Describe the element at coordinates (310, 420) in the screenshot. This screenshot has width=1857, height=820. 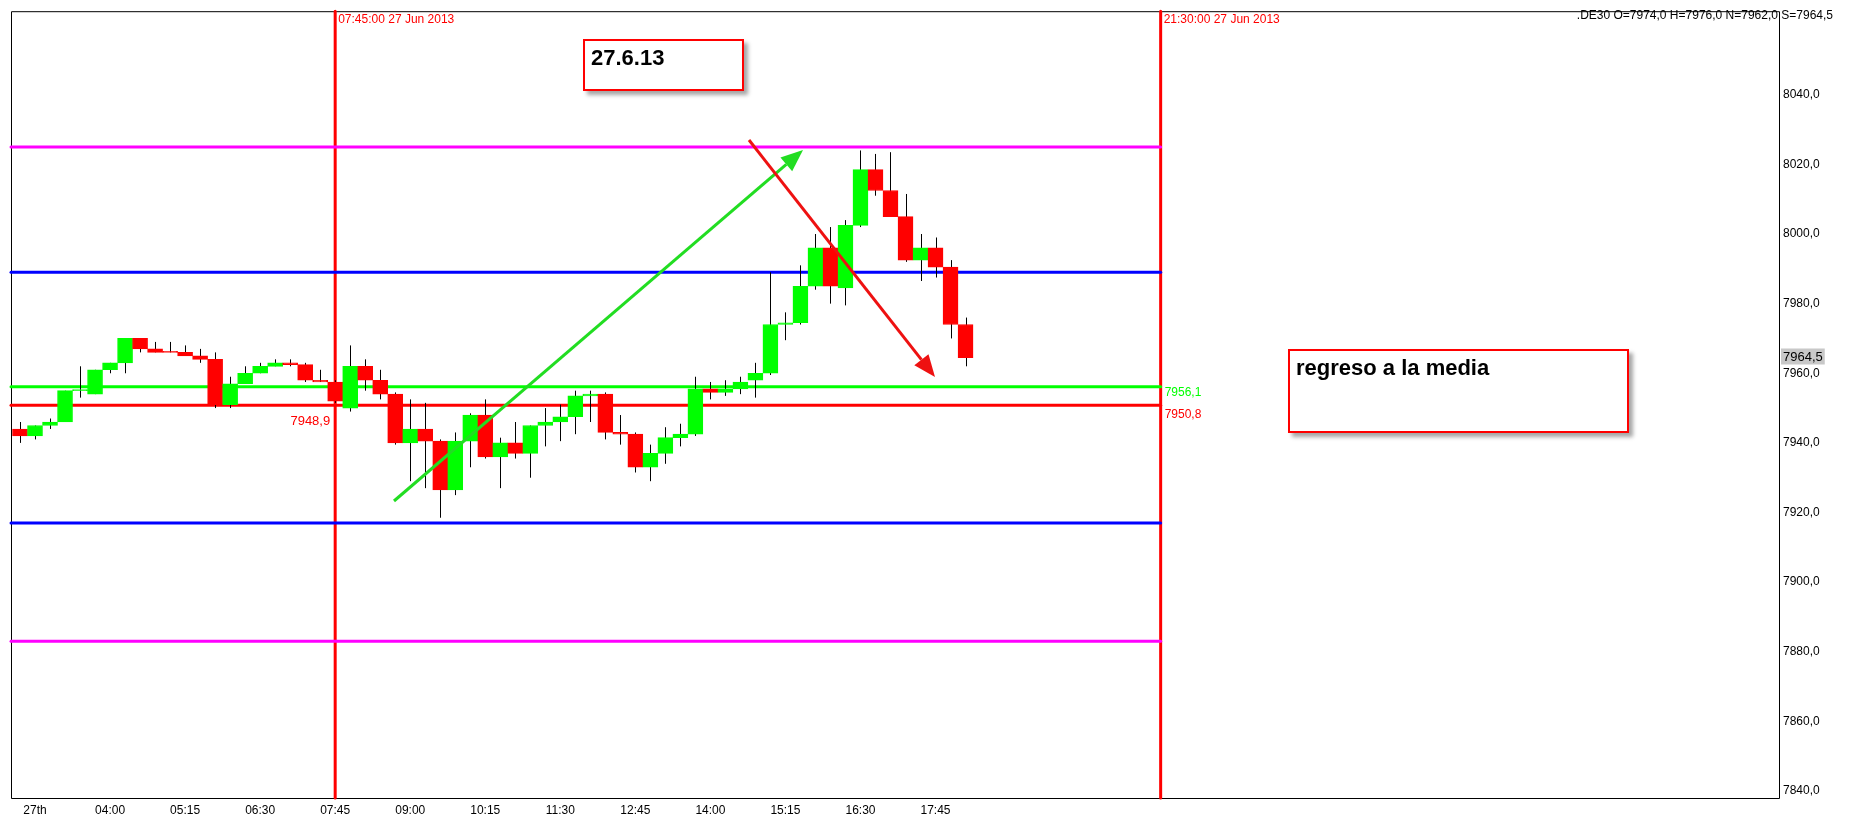
I see `annotation: 7948,9` at that location.